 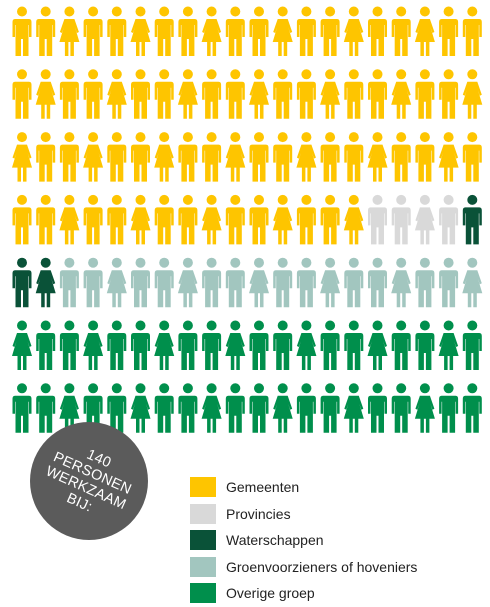 I want to click on legend-label-overige: Overige groep, so click(x=270, y=593).